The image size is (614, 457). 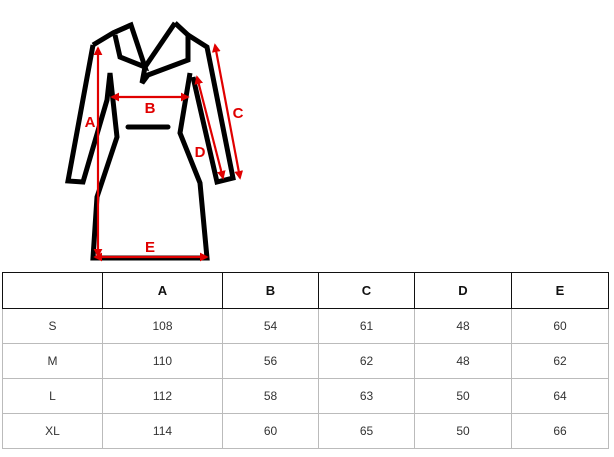 What do you see at coordinates (52, 431) in the screenshot?
I see `size-cell: XL` at bounding box center [52, 431].